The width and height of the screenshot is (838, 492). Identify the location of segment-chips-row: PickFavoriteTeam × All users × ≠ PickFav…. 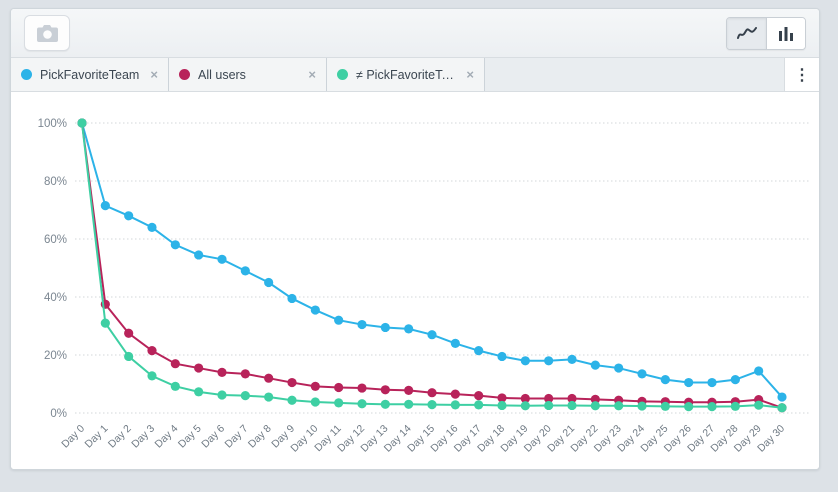
(415, 75).